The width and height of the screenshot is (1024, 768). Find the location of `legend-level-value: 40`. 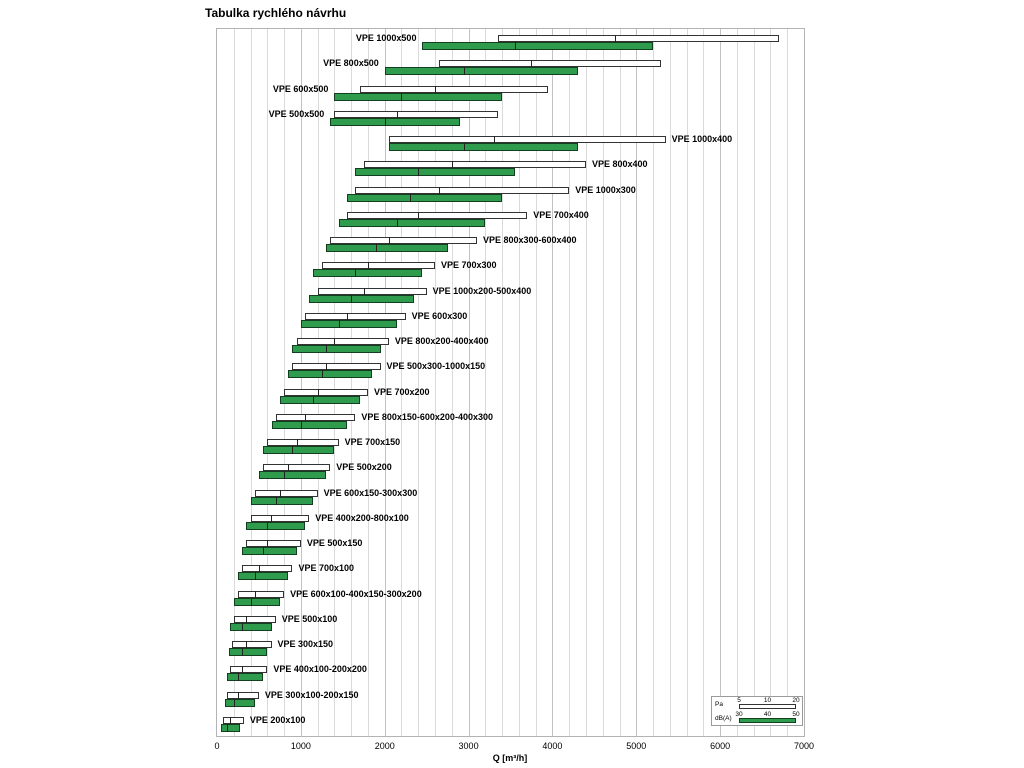

legend-level-value: 40 is located at coordinates (767, 714).